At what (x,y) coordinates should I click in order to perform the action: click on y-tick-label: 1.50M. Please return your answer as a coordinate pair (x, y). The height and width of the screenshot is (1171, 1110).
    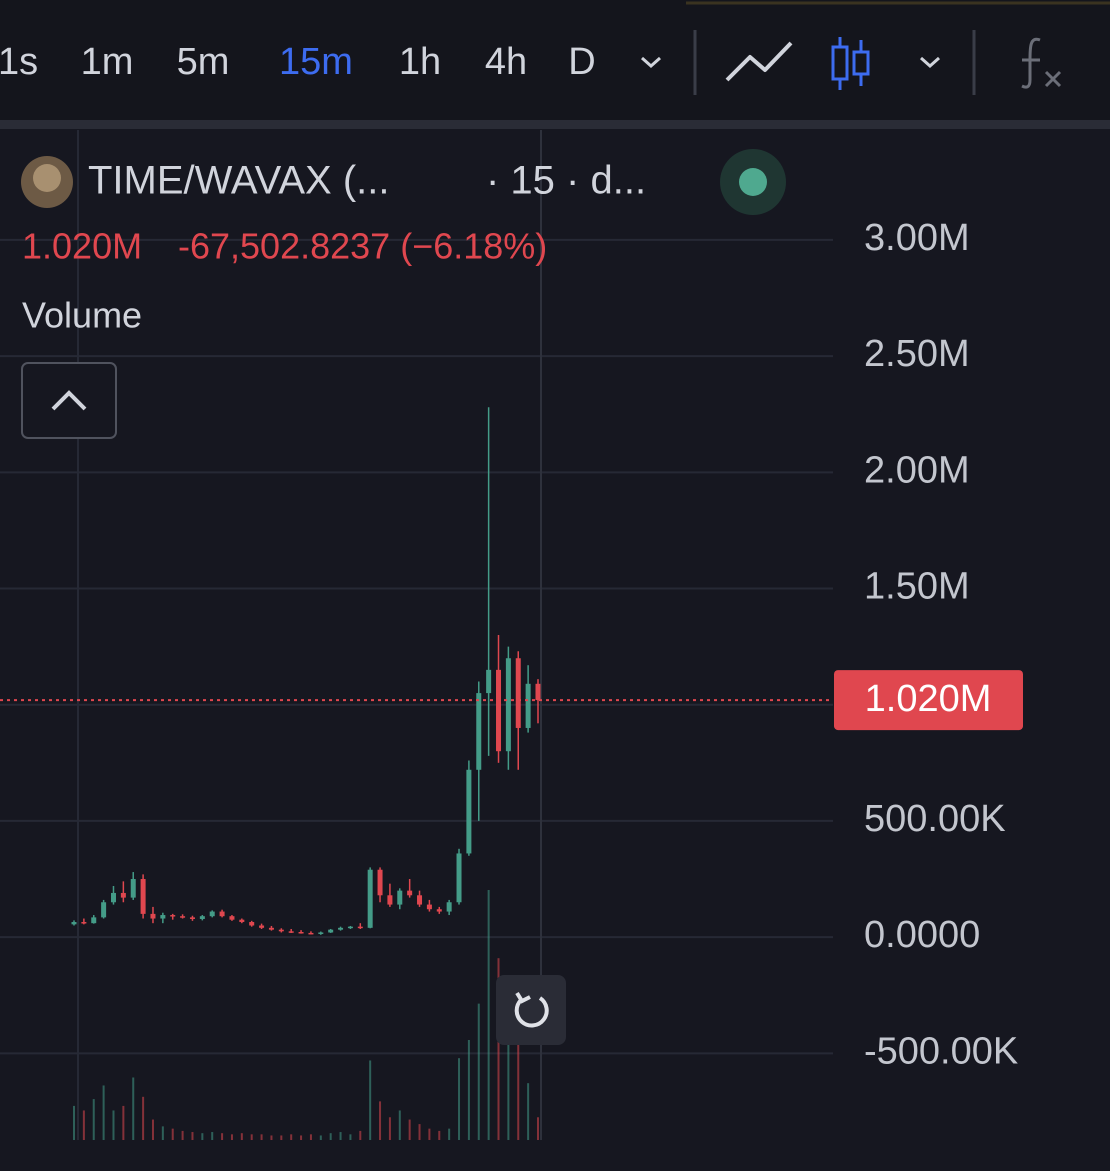
    Looking at the image, I should click on (917, 587).